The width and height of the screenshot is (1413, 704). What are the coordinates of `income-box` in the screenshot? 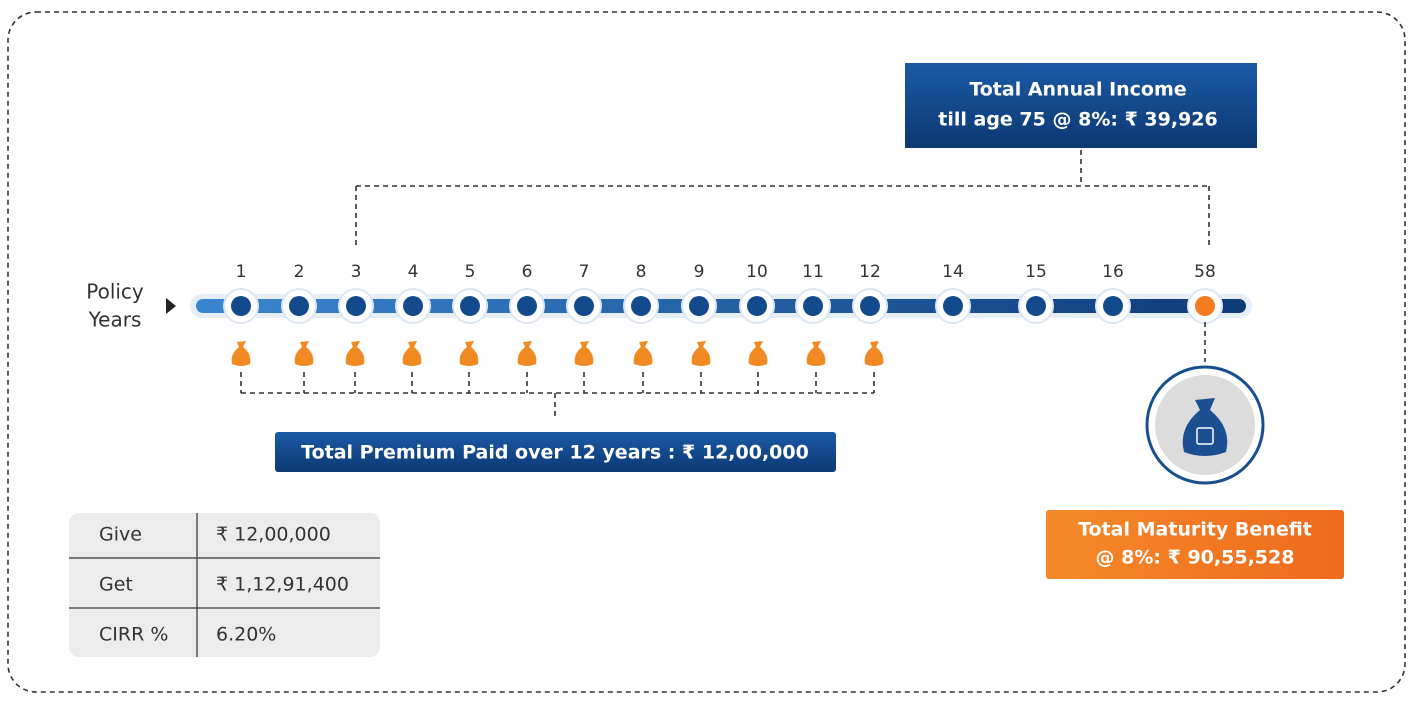 It's located at (1081, 105).